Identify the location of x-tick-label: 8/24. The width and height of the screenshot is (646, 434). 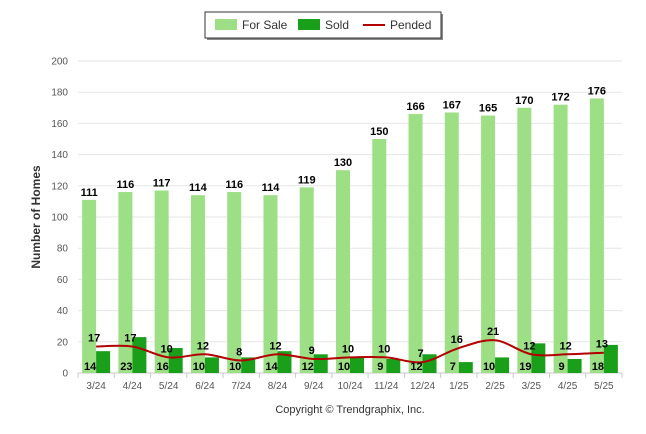
(278, 386).